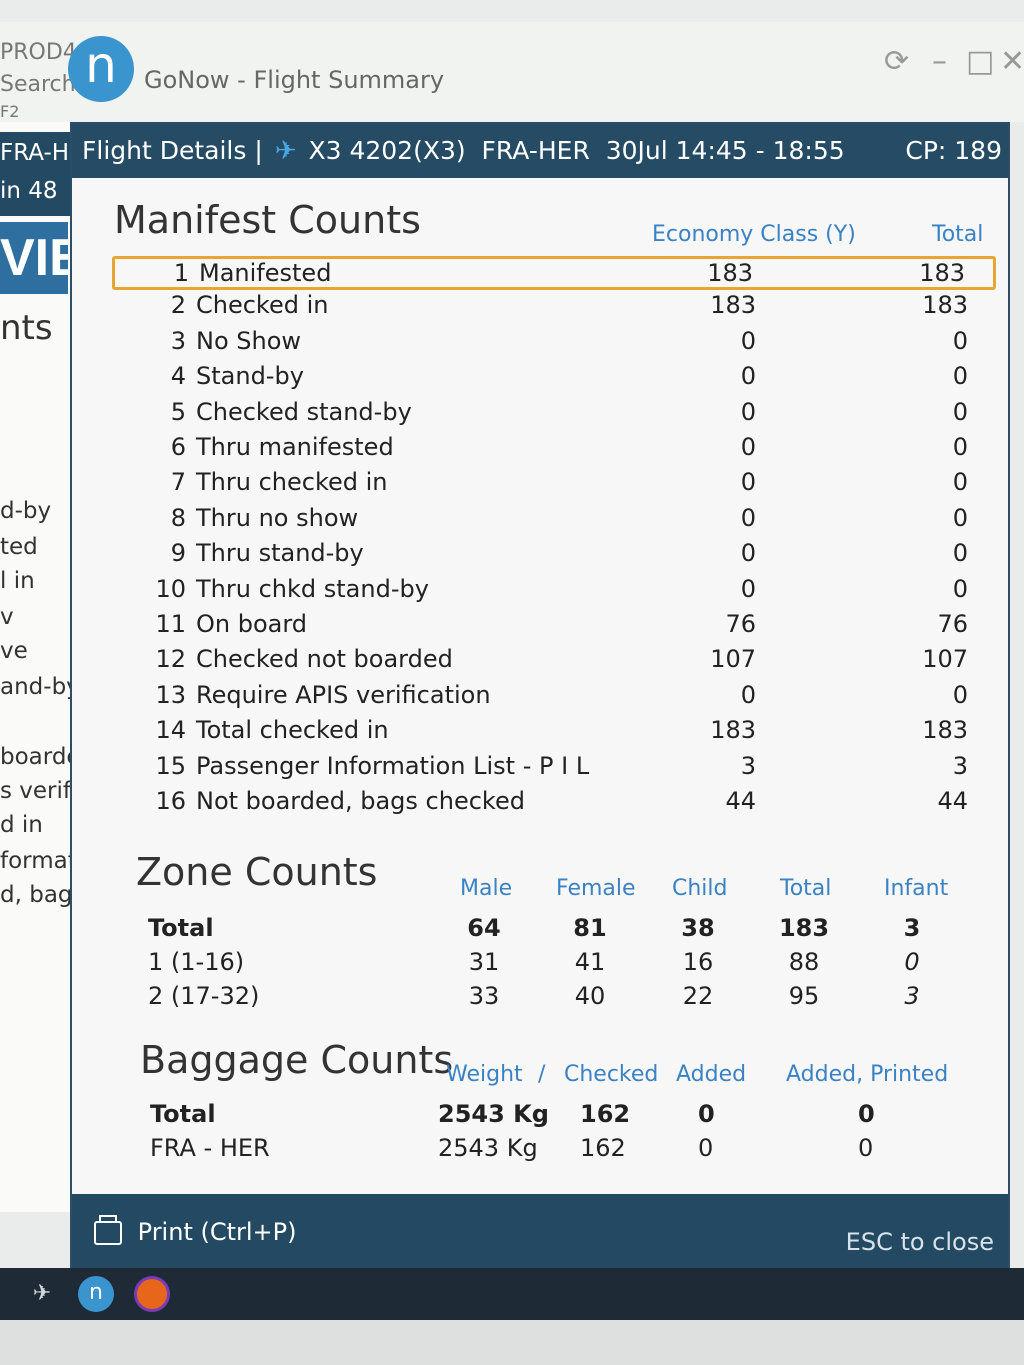  I want to click on manifest-row: 6 Thru manifested 0 0, so click(554, 450).